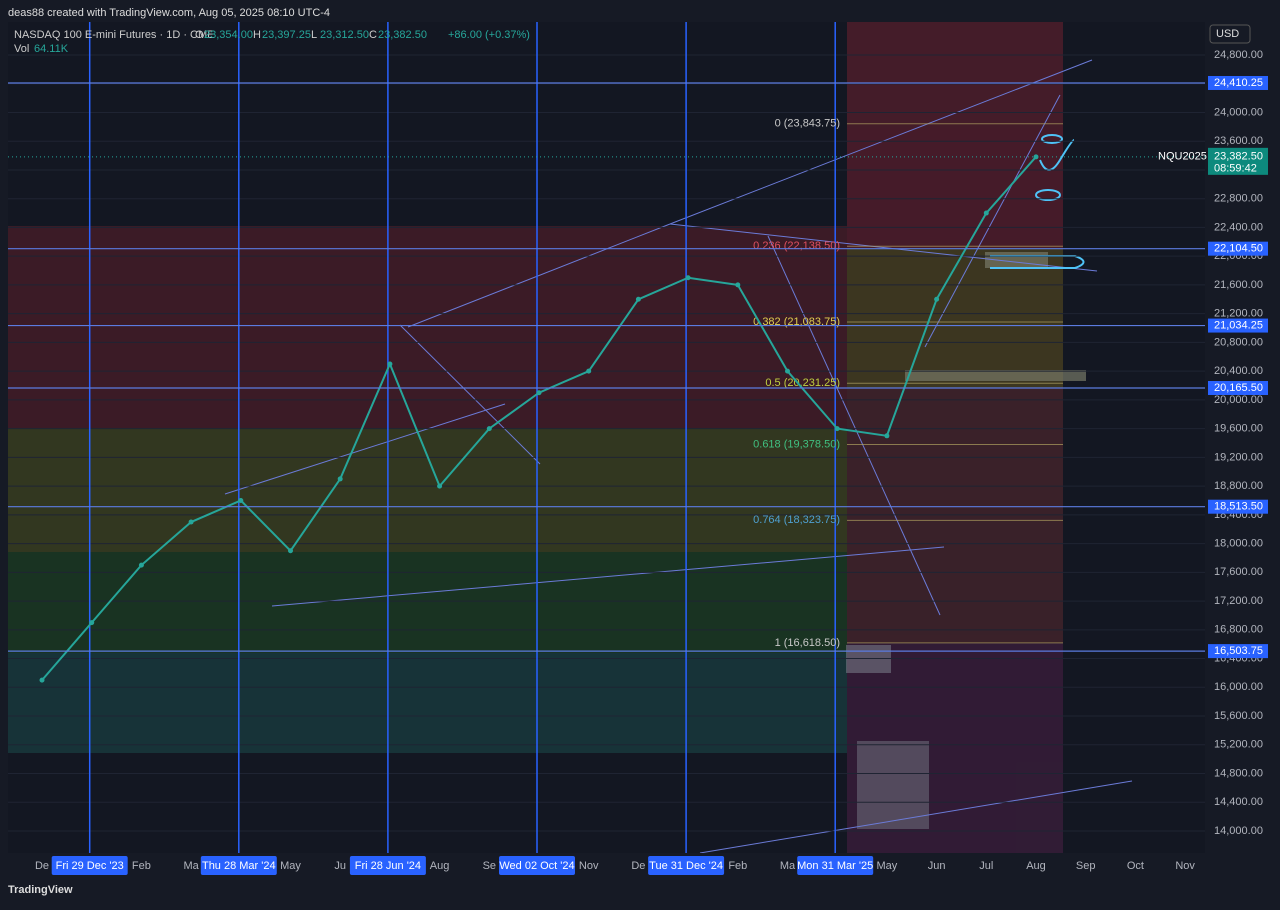  I want to click on fib-label: 0.236 (22,138.50), so click(796, 246).